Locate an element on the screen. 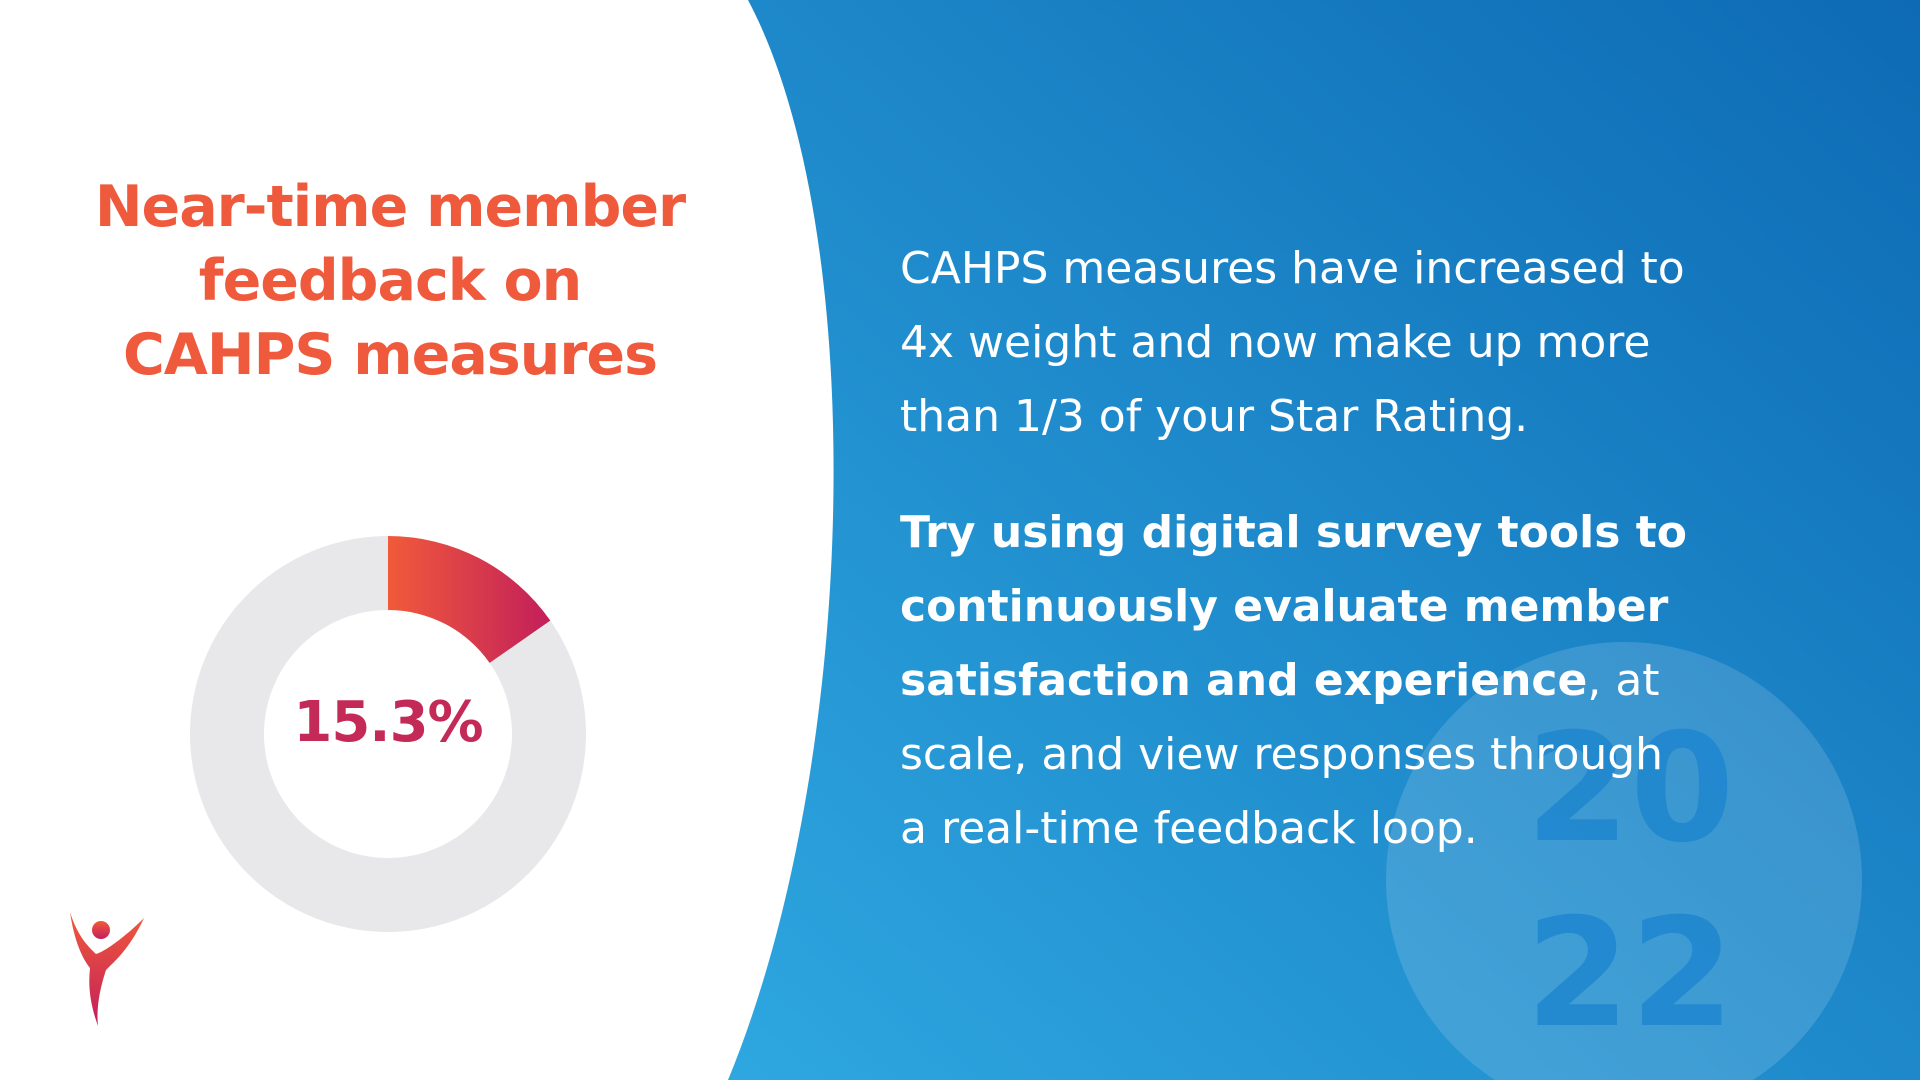 This screenshot has height=1080, width=1920. heading-line-3: CAHPS measures is located at coordinates (390, 355).